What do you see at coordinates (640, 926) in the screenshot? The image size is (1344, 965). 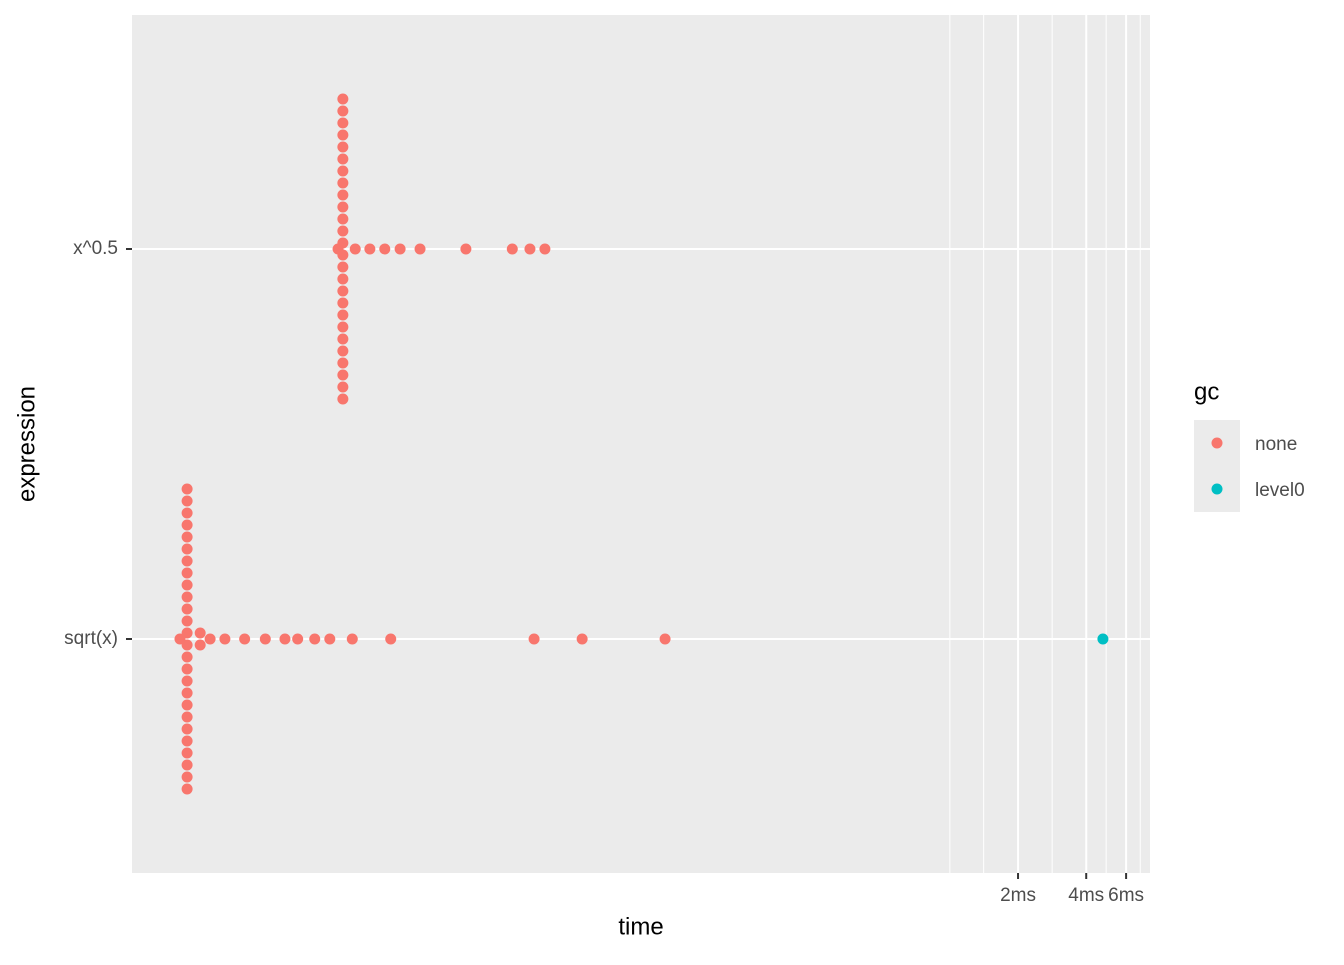 I see `x-axis-title: time` at bounding box center [640, 926].